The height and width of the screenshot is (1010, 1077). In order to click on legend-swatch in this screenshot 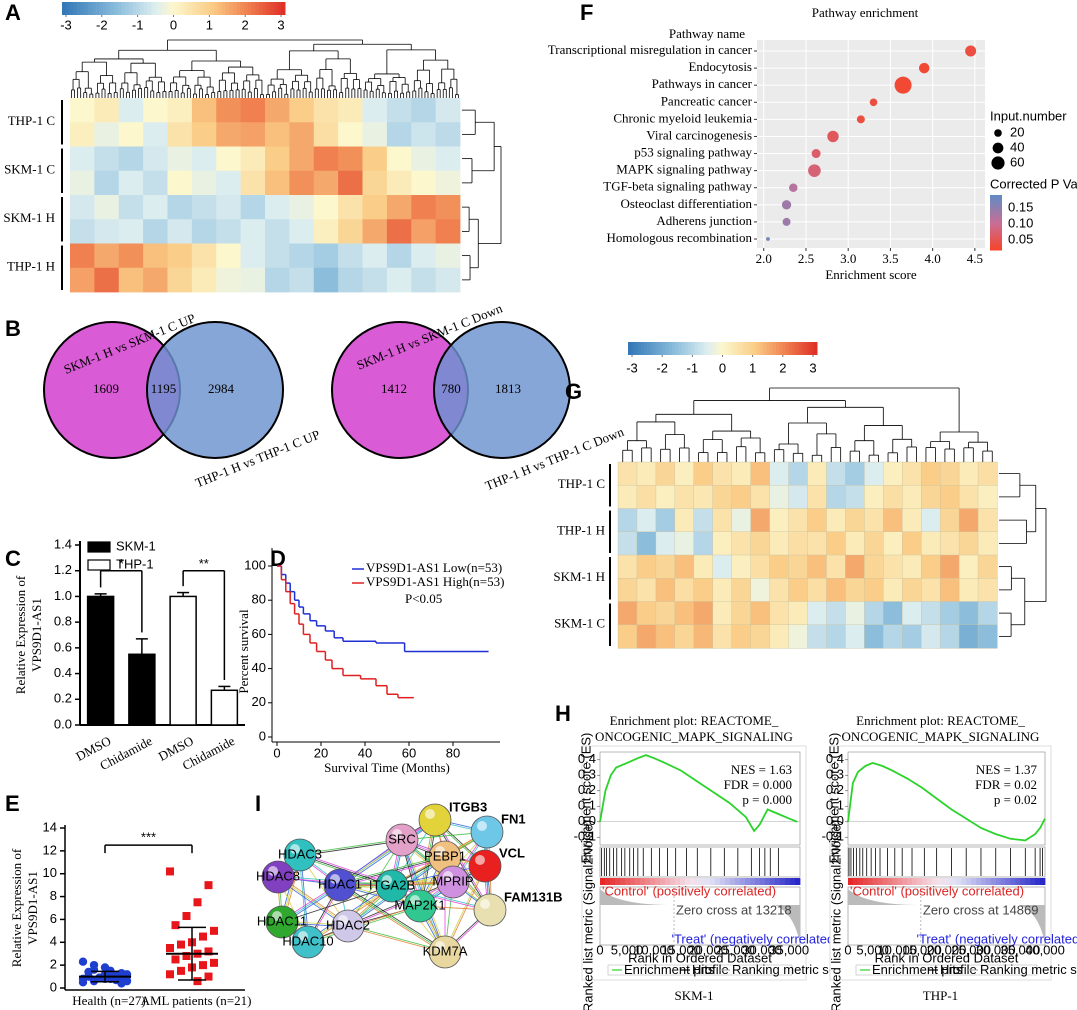, I will do `click(99, 547)`.